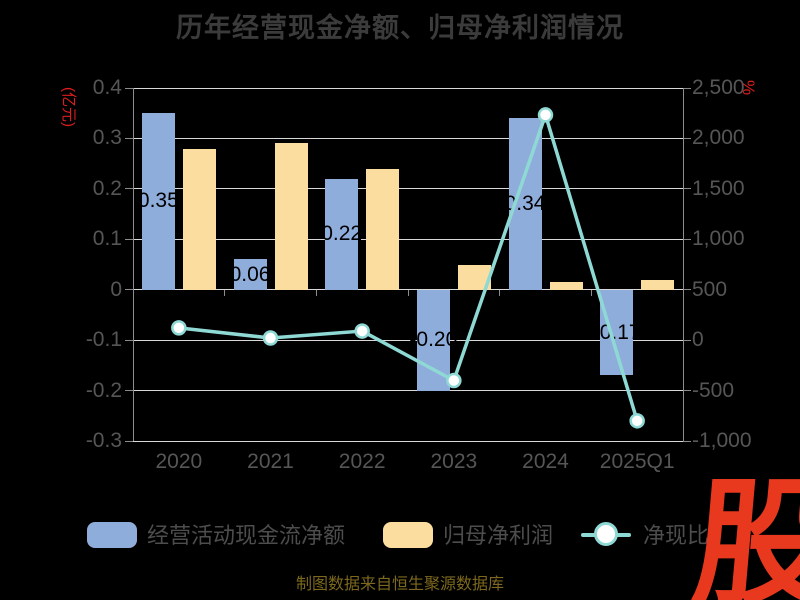 Image resolution: width=800 pixels, height=600 pixels. Describe the element at coordinates (103, 340) in the screenshot. I see `left-axis-tick-label: -0.1` at that location.